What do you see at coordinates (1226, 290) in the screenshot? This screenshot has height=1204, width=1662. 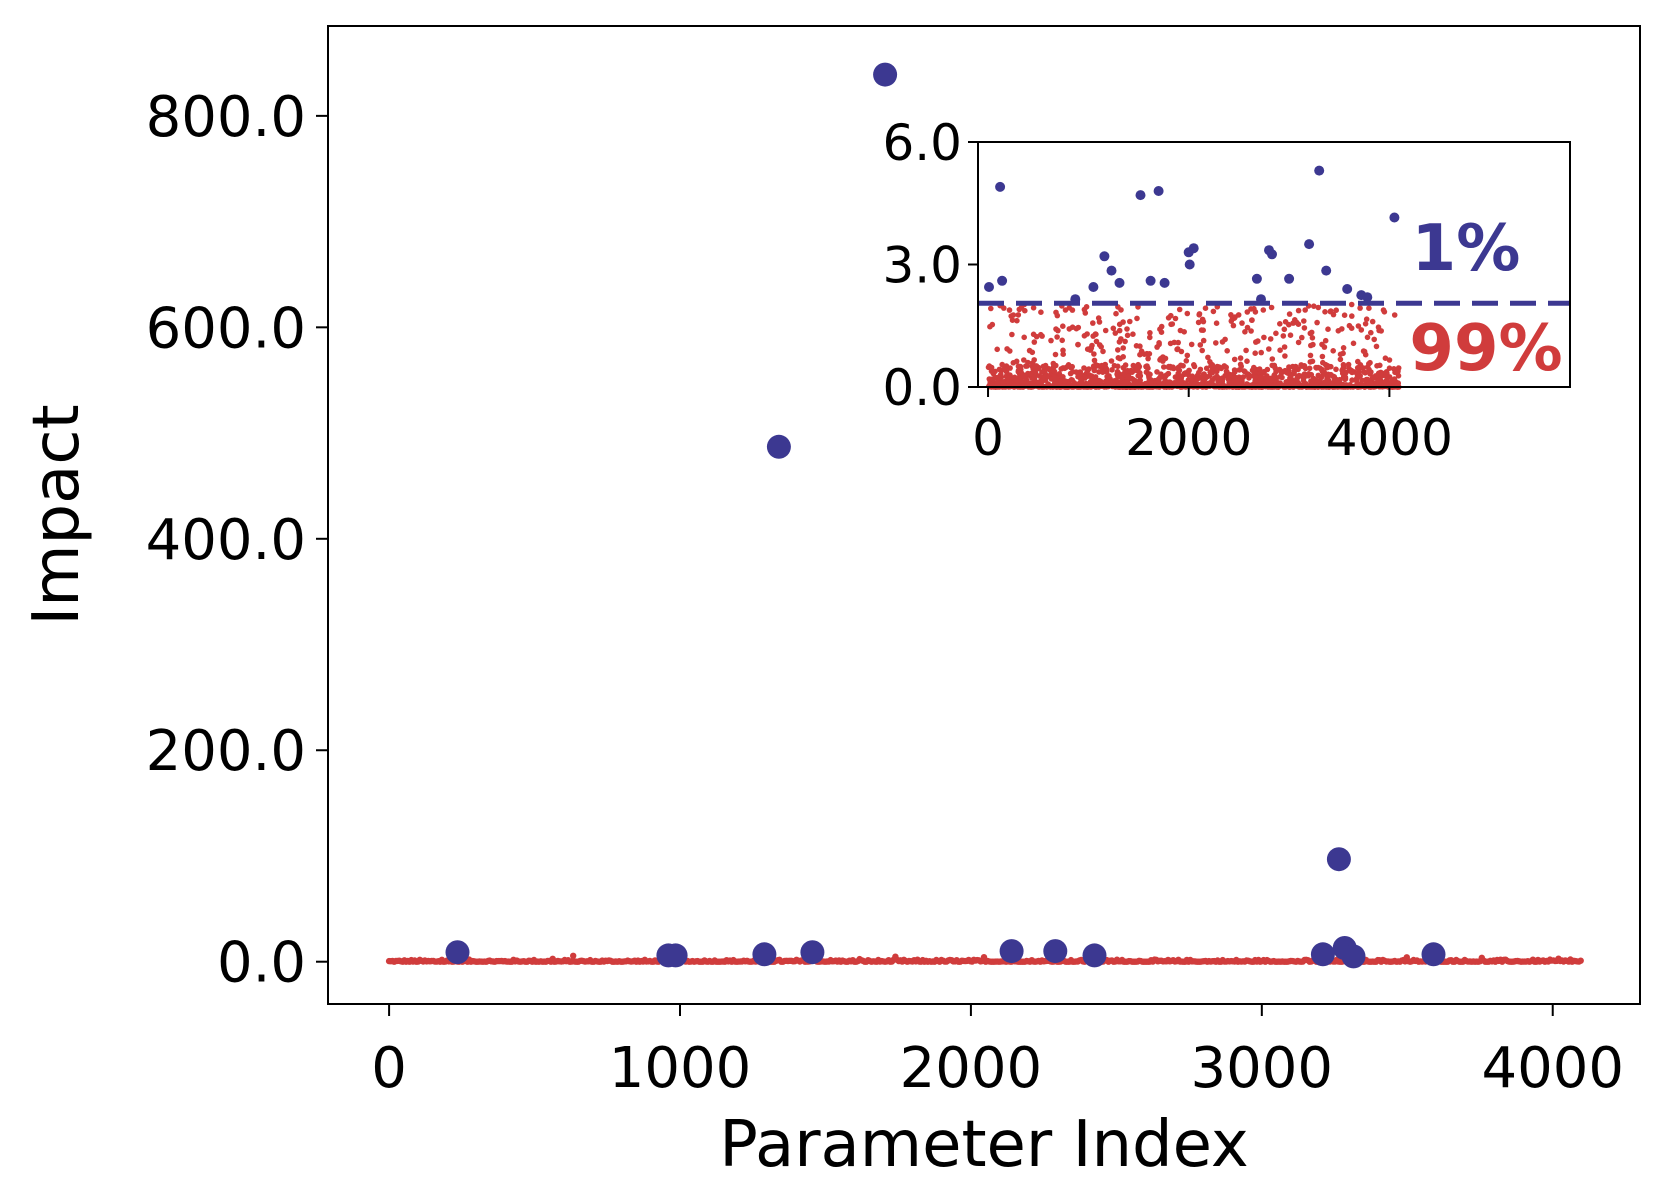 I see `inset-plot: 0 2000 4000 0.0 3.0 6.0 1% 99%` at bounding box center [1226, 290].